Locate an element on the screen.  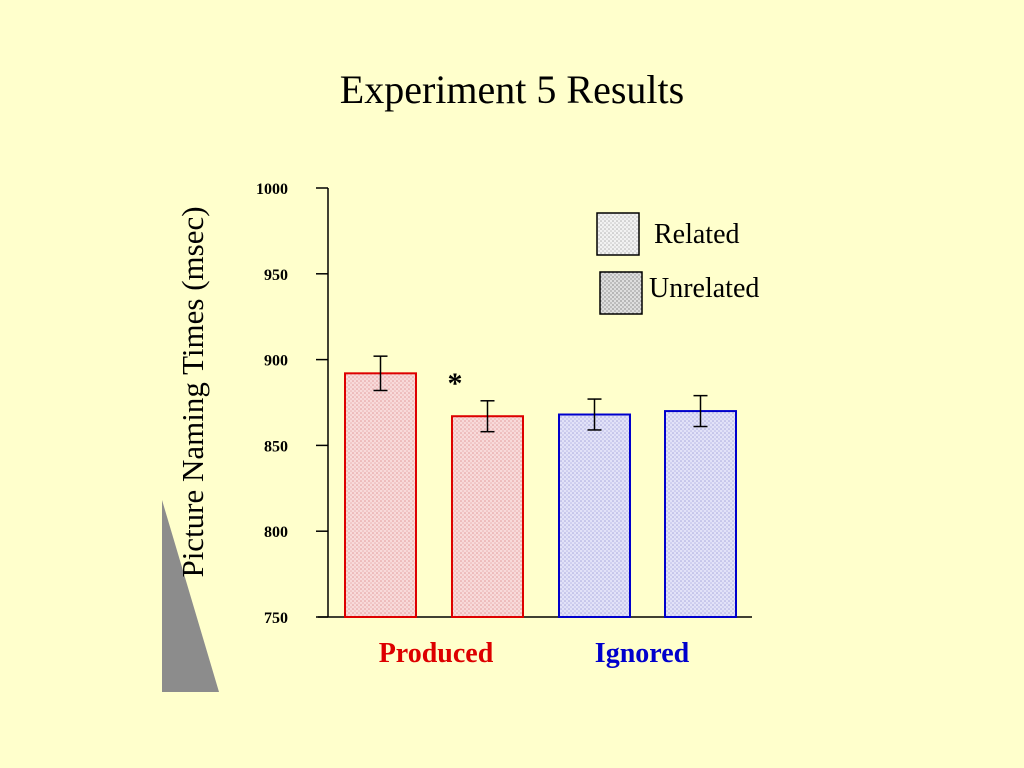
legend-swatch-related is located at coordinates (618, 234).